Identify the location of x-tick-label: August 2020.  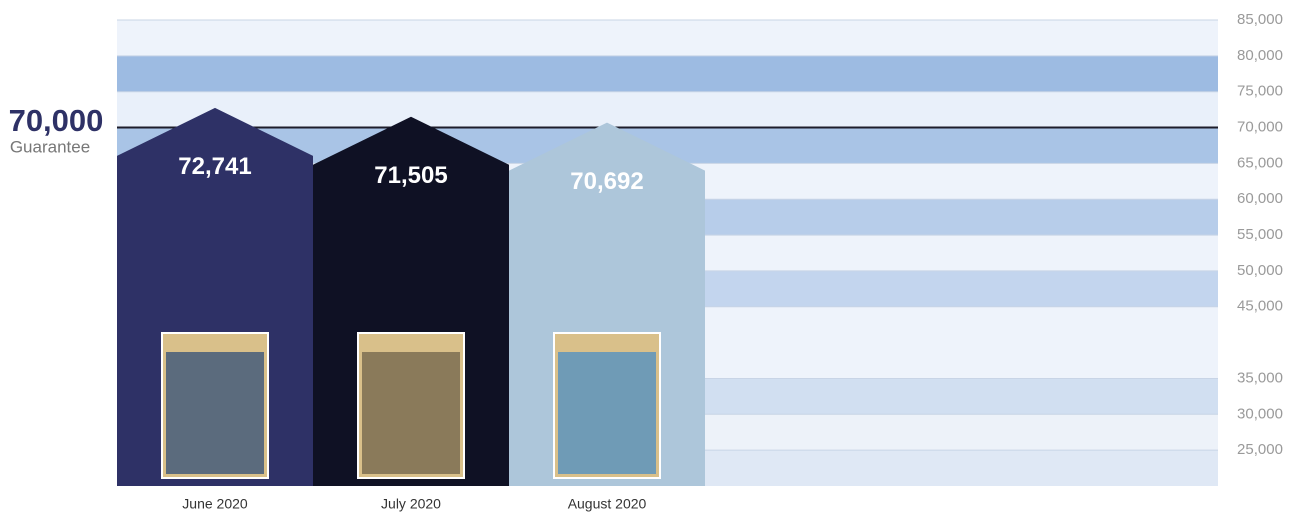
(607, 504).